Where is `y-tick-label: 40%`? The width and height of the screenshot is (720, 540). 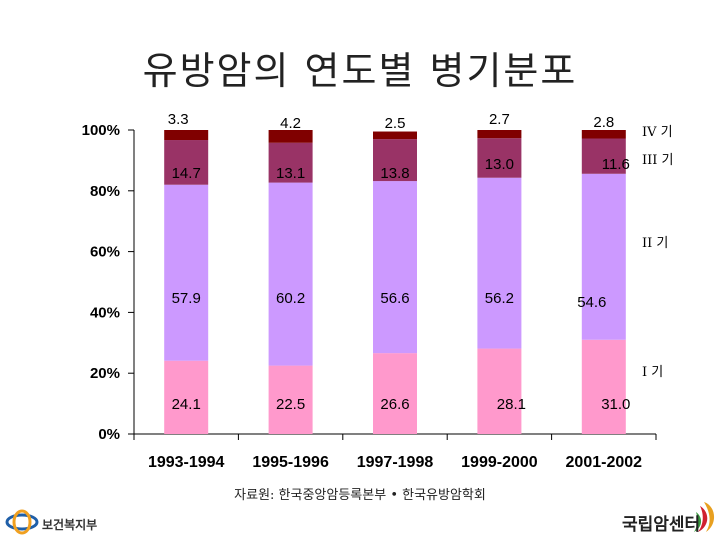
y-tick-label: 40% is located at coordinates (105, 312).